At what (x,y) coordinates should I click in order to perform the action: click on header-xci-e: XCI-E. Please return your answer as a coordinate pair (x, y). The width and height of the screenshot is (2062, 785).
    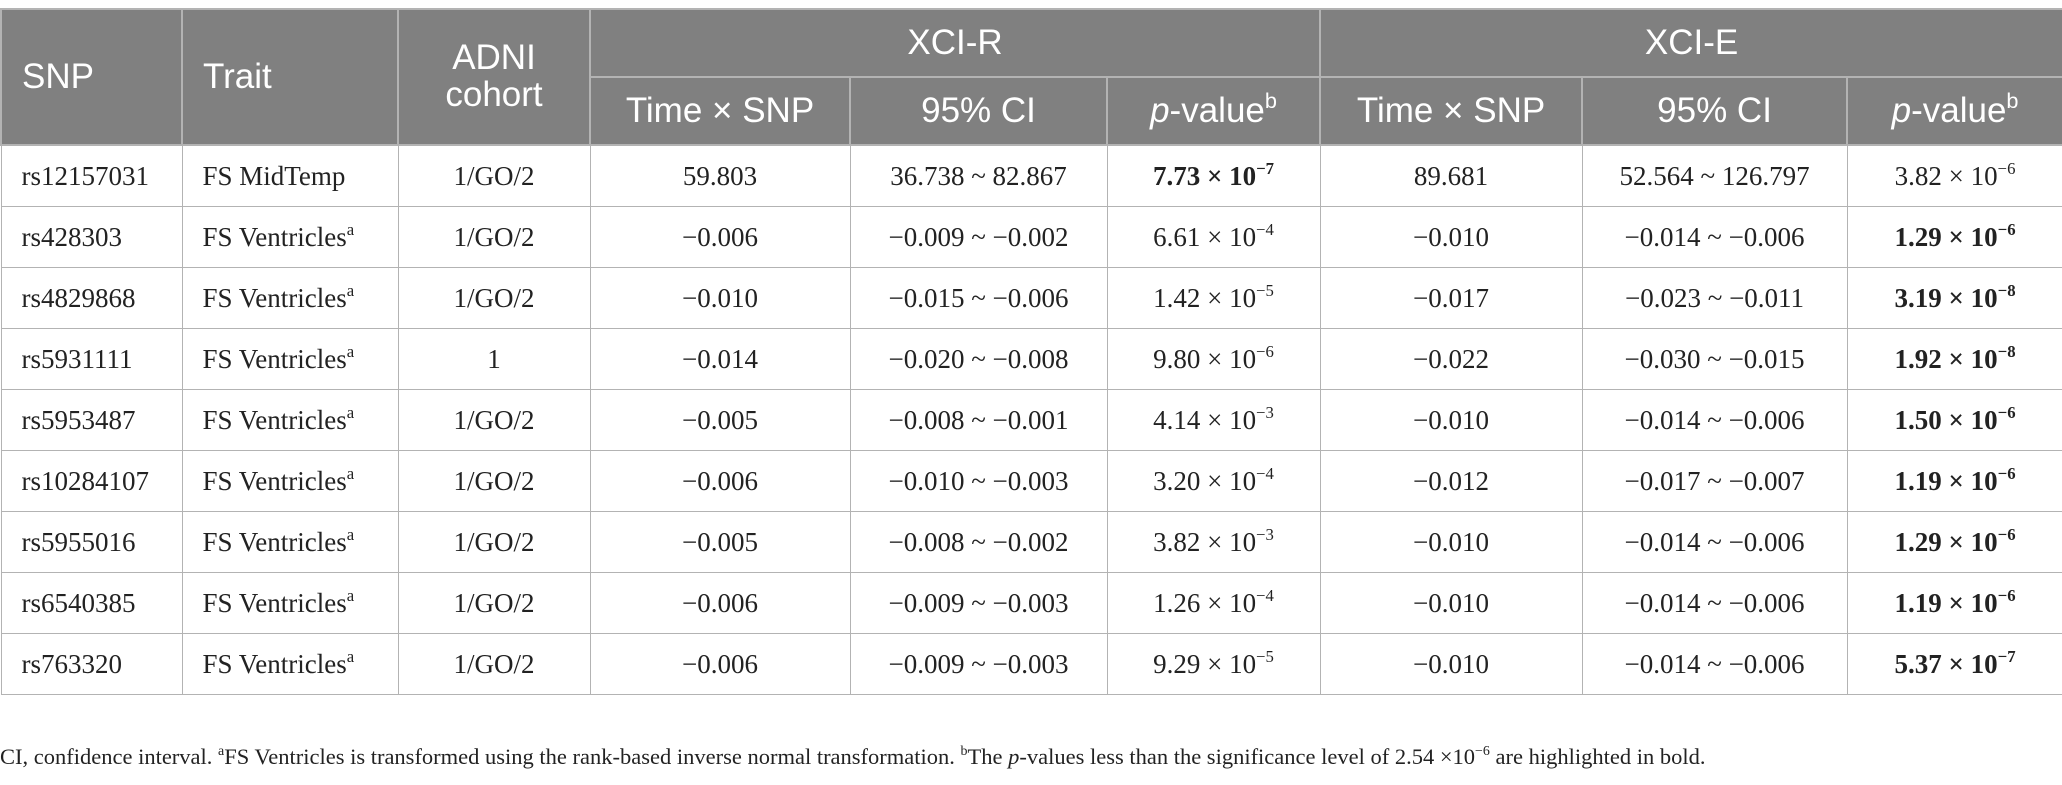
    Looking at the image, I should click on (1690, 43).